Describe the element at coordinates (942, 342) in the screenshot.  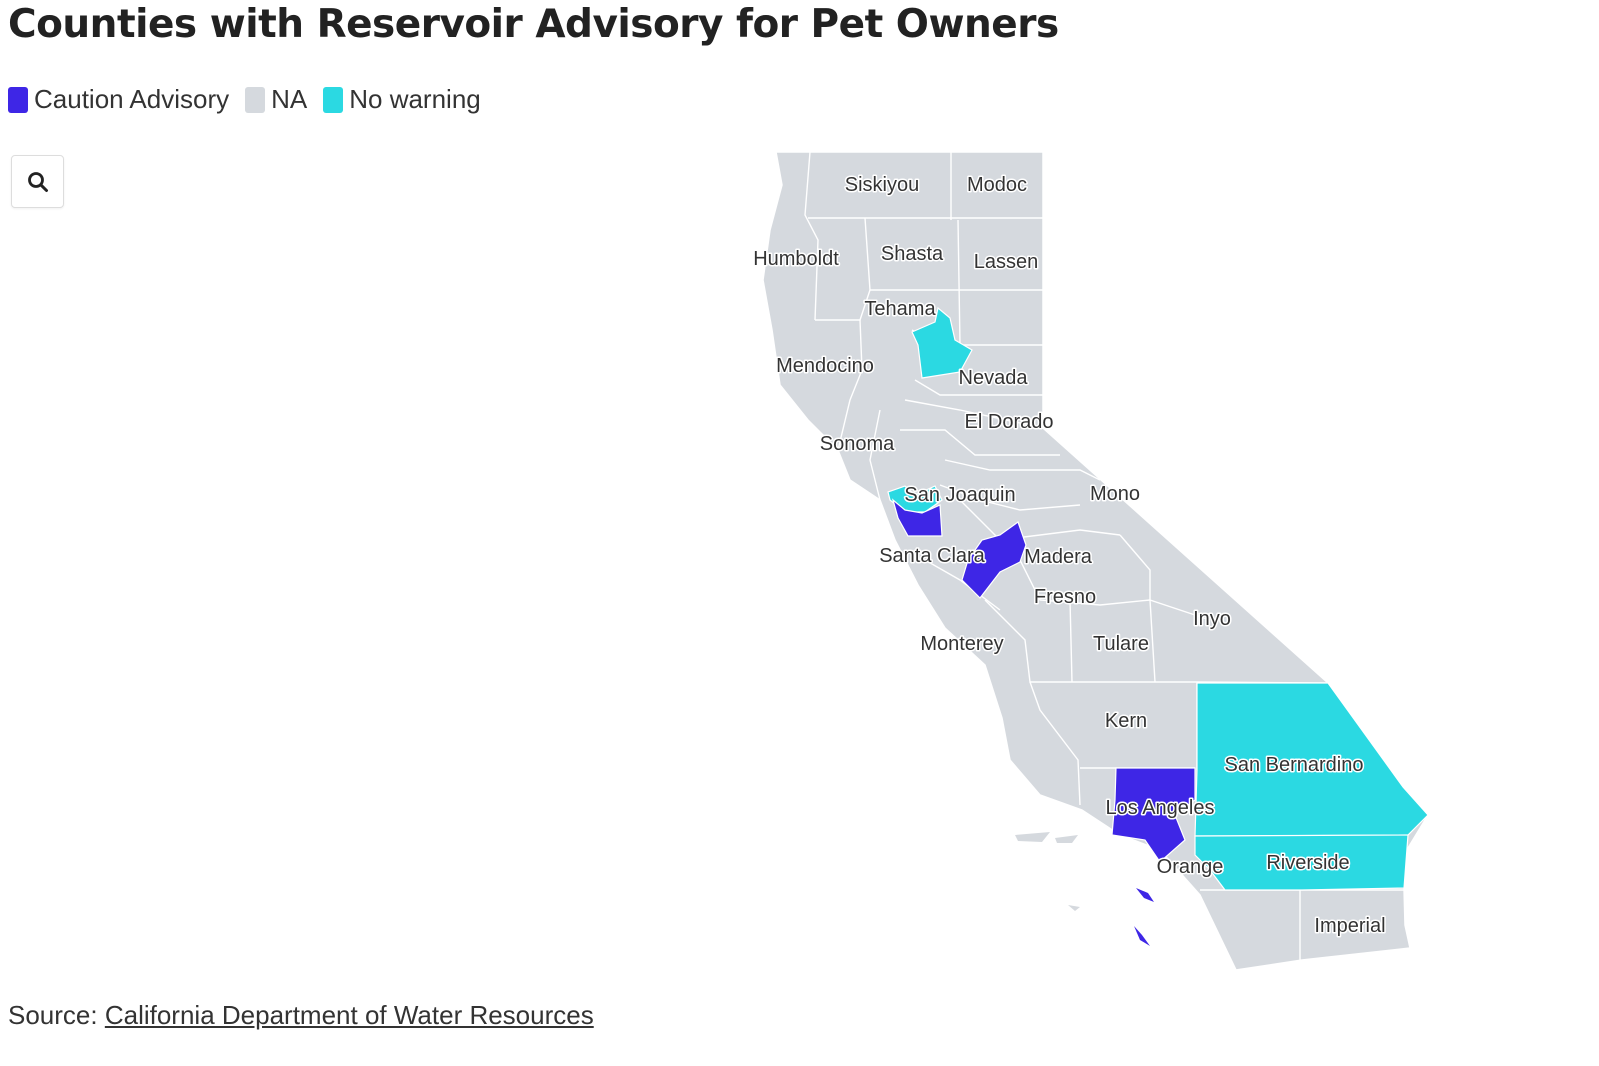
I see `county-shape-tehama-area` at that location.